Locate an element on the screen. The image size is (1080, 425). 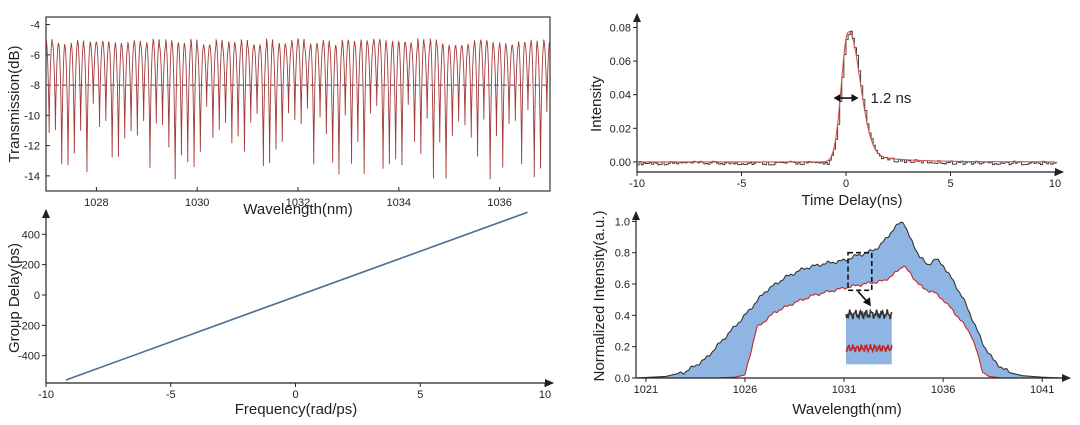
spectrum-ylabel: Normalized Intensity(a.u.) is located at coordinates (599, 296).